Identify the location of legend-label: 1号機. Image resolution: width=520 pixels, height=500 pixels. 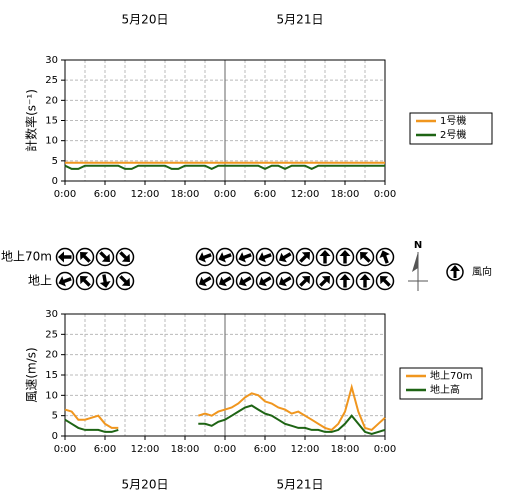
(453, 120).